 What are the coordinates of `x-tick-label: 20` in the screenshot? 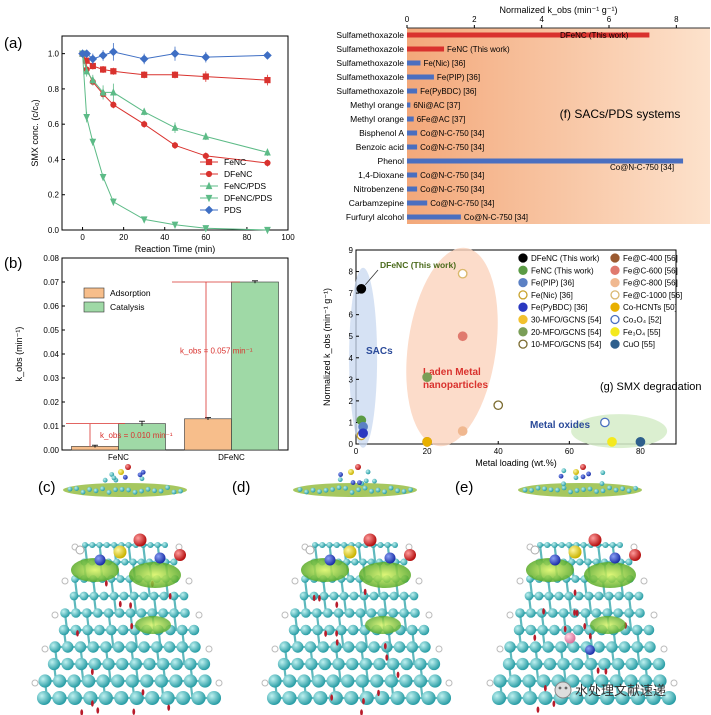 It's located at (123, 237).